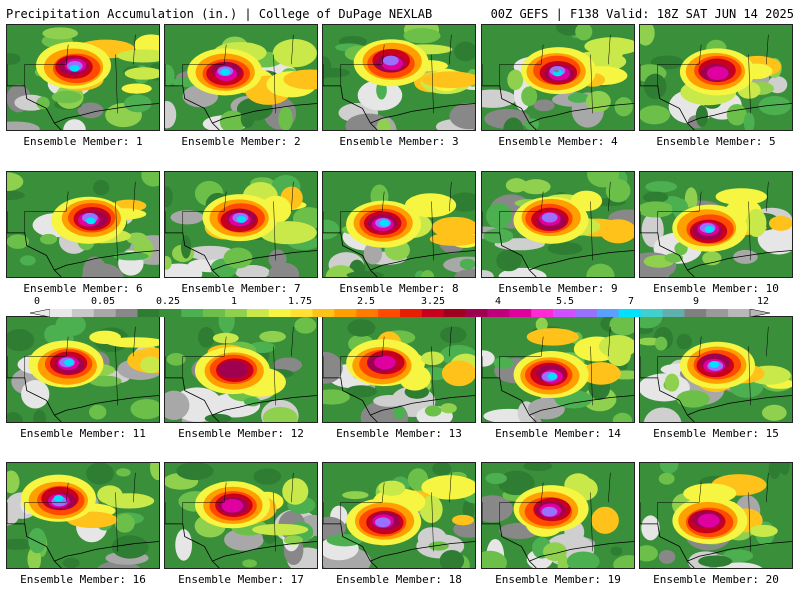 This screenshot has height=600, width=800. Describe the element at coordinates (400, 303) in the screenshot. I see `colorbar-tick-labels: 0 0.05 0.25 1 1.75 2.5 3.25 4 5.5 7 9 12` at that location.